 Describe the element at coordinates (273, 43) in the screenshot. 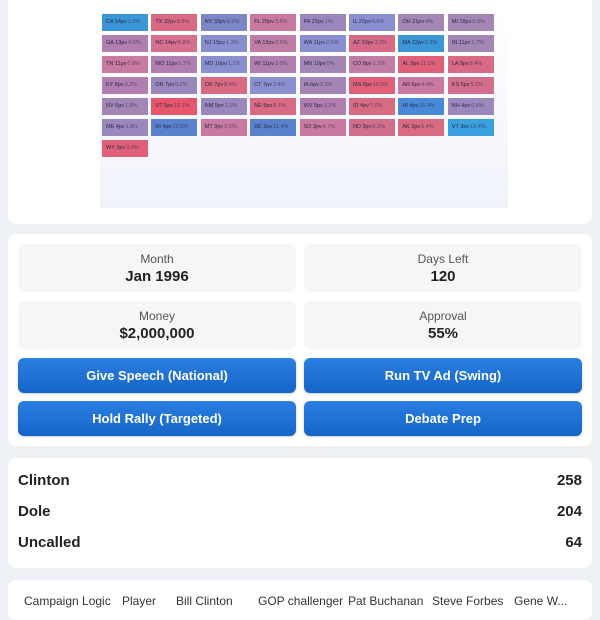

I see `state-tile: VA 13pv0.6%` at that location.